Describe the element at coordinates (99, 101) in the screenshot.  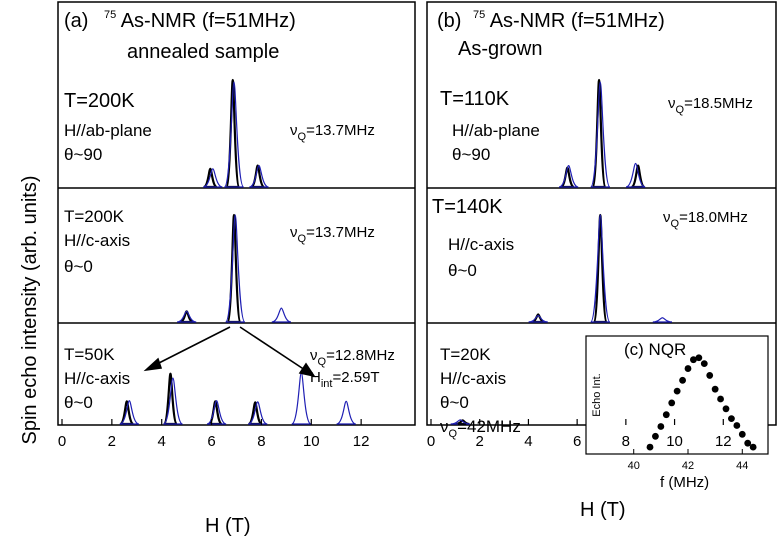
I see `a1-temperature: T=200K` at that location.